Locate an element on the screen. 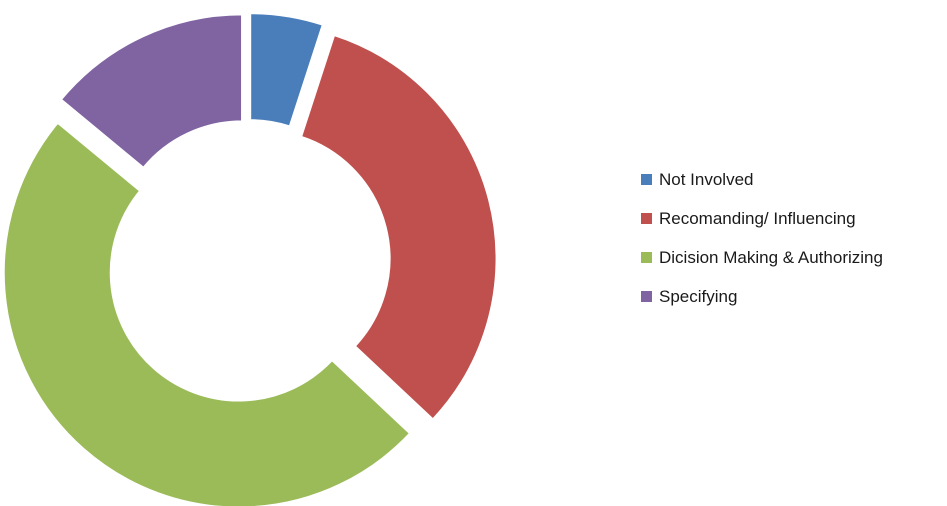 This screenshot has width=947, height=506. legend-item-recomanding-influencing: Recomanding/ Influencing is located at coordinates (762, 218).